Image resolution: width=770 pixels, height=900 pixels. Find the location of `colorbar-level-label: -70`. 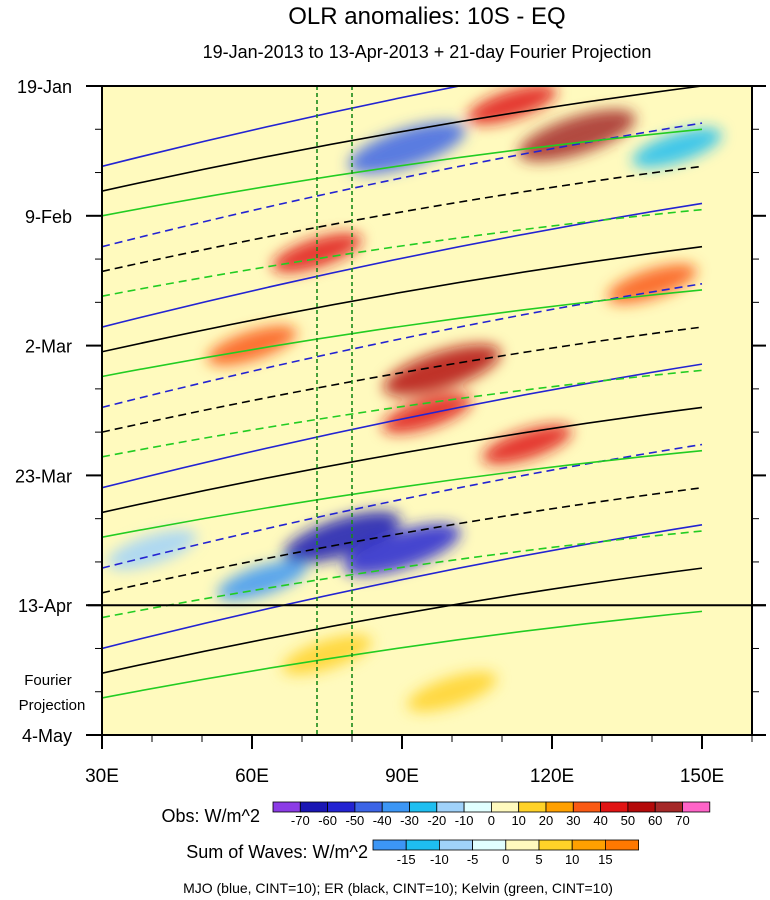

colorbar-level-label: -70 is located at coordinates (300, 820).